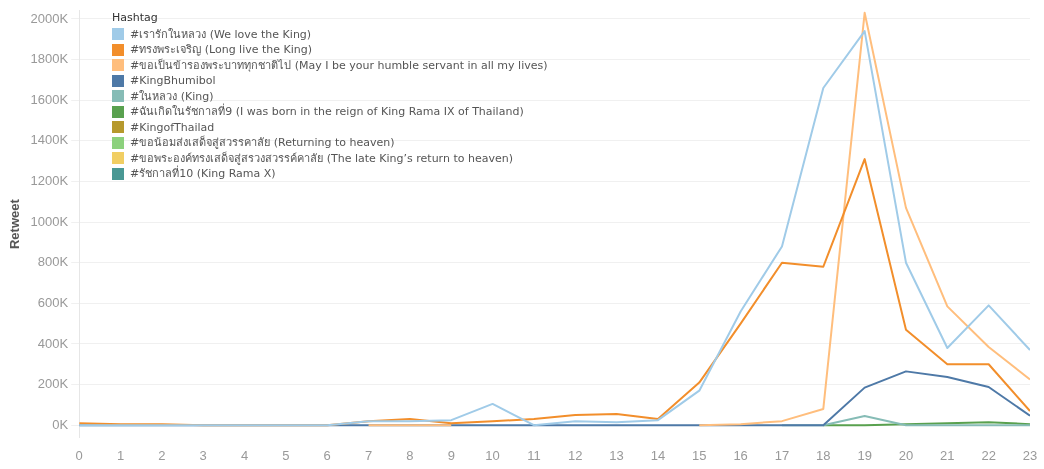 The image size is (1044, 469). Describe the element at coordinates (162, 455) in the screenshot. I see `x-tick-label: 2` at that location.